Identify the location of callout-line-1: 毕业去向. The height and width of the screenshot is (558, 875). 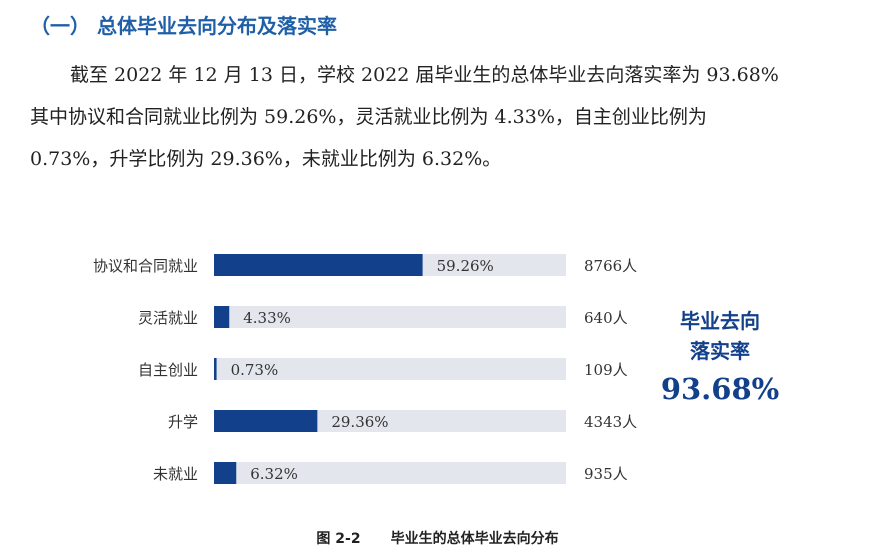
(720, 321).